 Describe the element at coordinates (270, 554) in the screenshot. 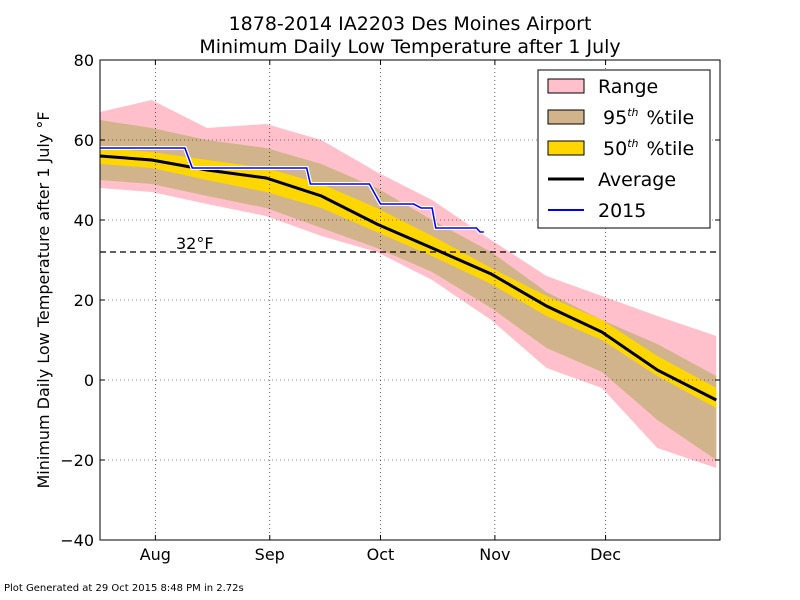

I see `x-tick-label: Sep` at that location.